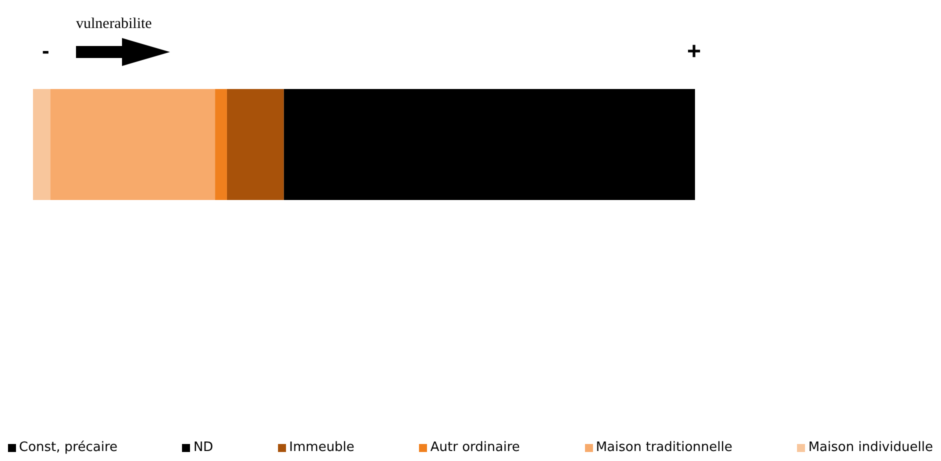 The height and width of the screenshot is (461, 941). What do you see at coordinates (203, 447) in the screenshot?
I see `legend-label: ND` at bounding box center [203, 447].